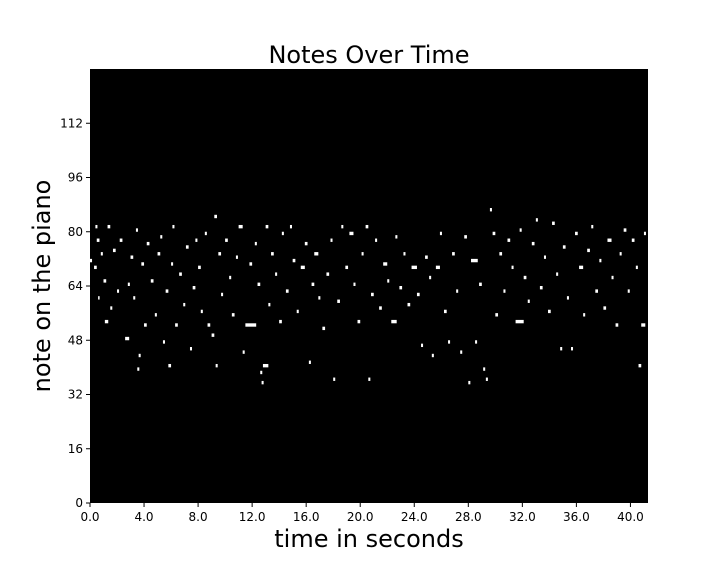  What do you see at coordinates (89, 517) in the screenshot?
I see `x-tick-label: 0.0` at bounding box center [89, 517].